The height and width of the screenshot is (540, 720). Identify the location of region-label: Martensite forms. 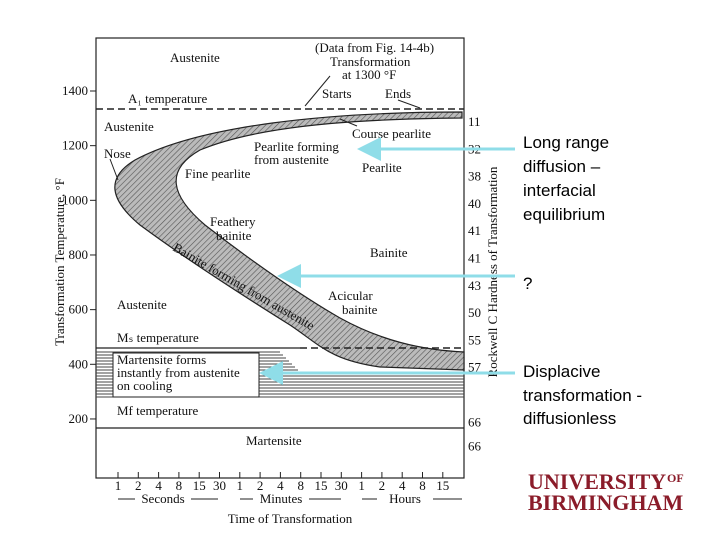
(161, 359).